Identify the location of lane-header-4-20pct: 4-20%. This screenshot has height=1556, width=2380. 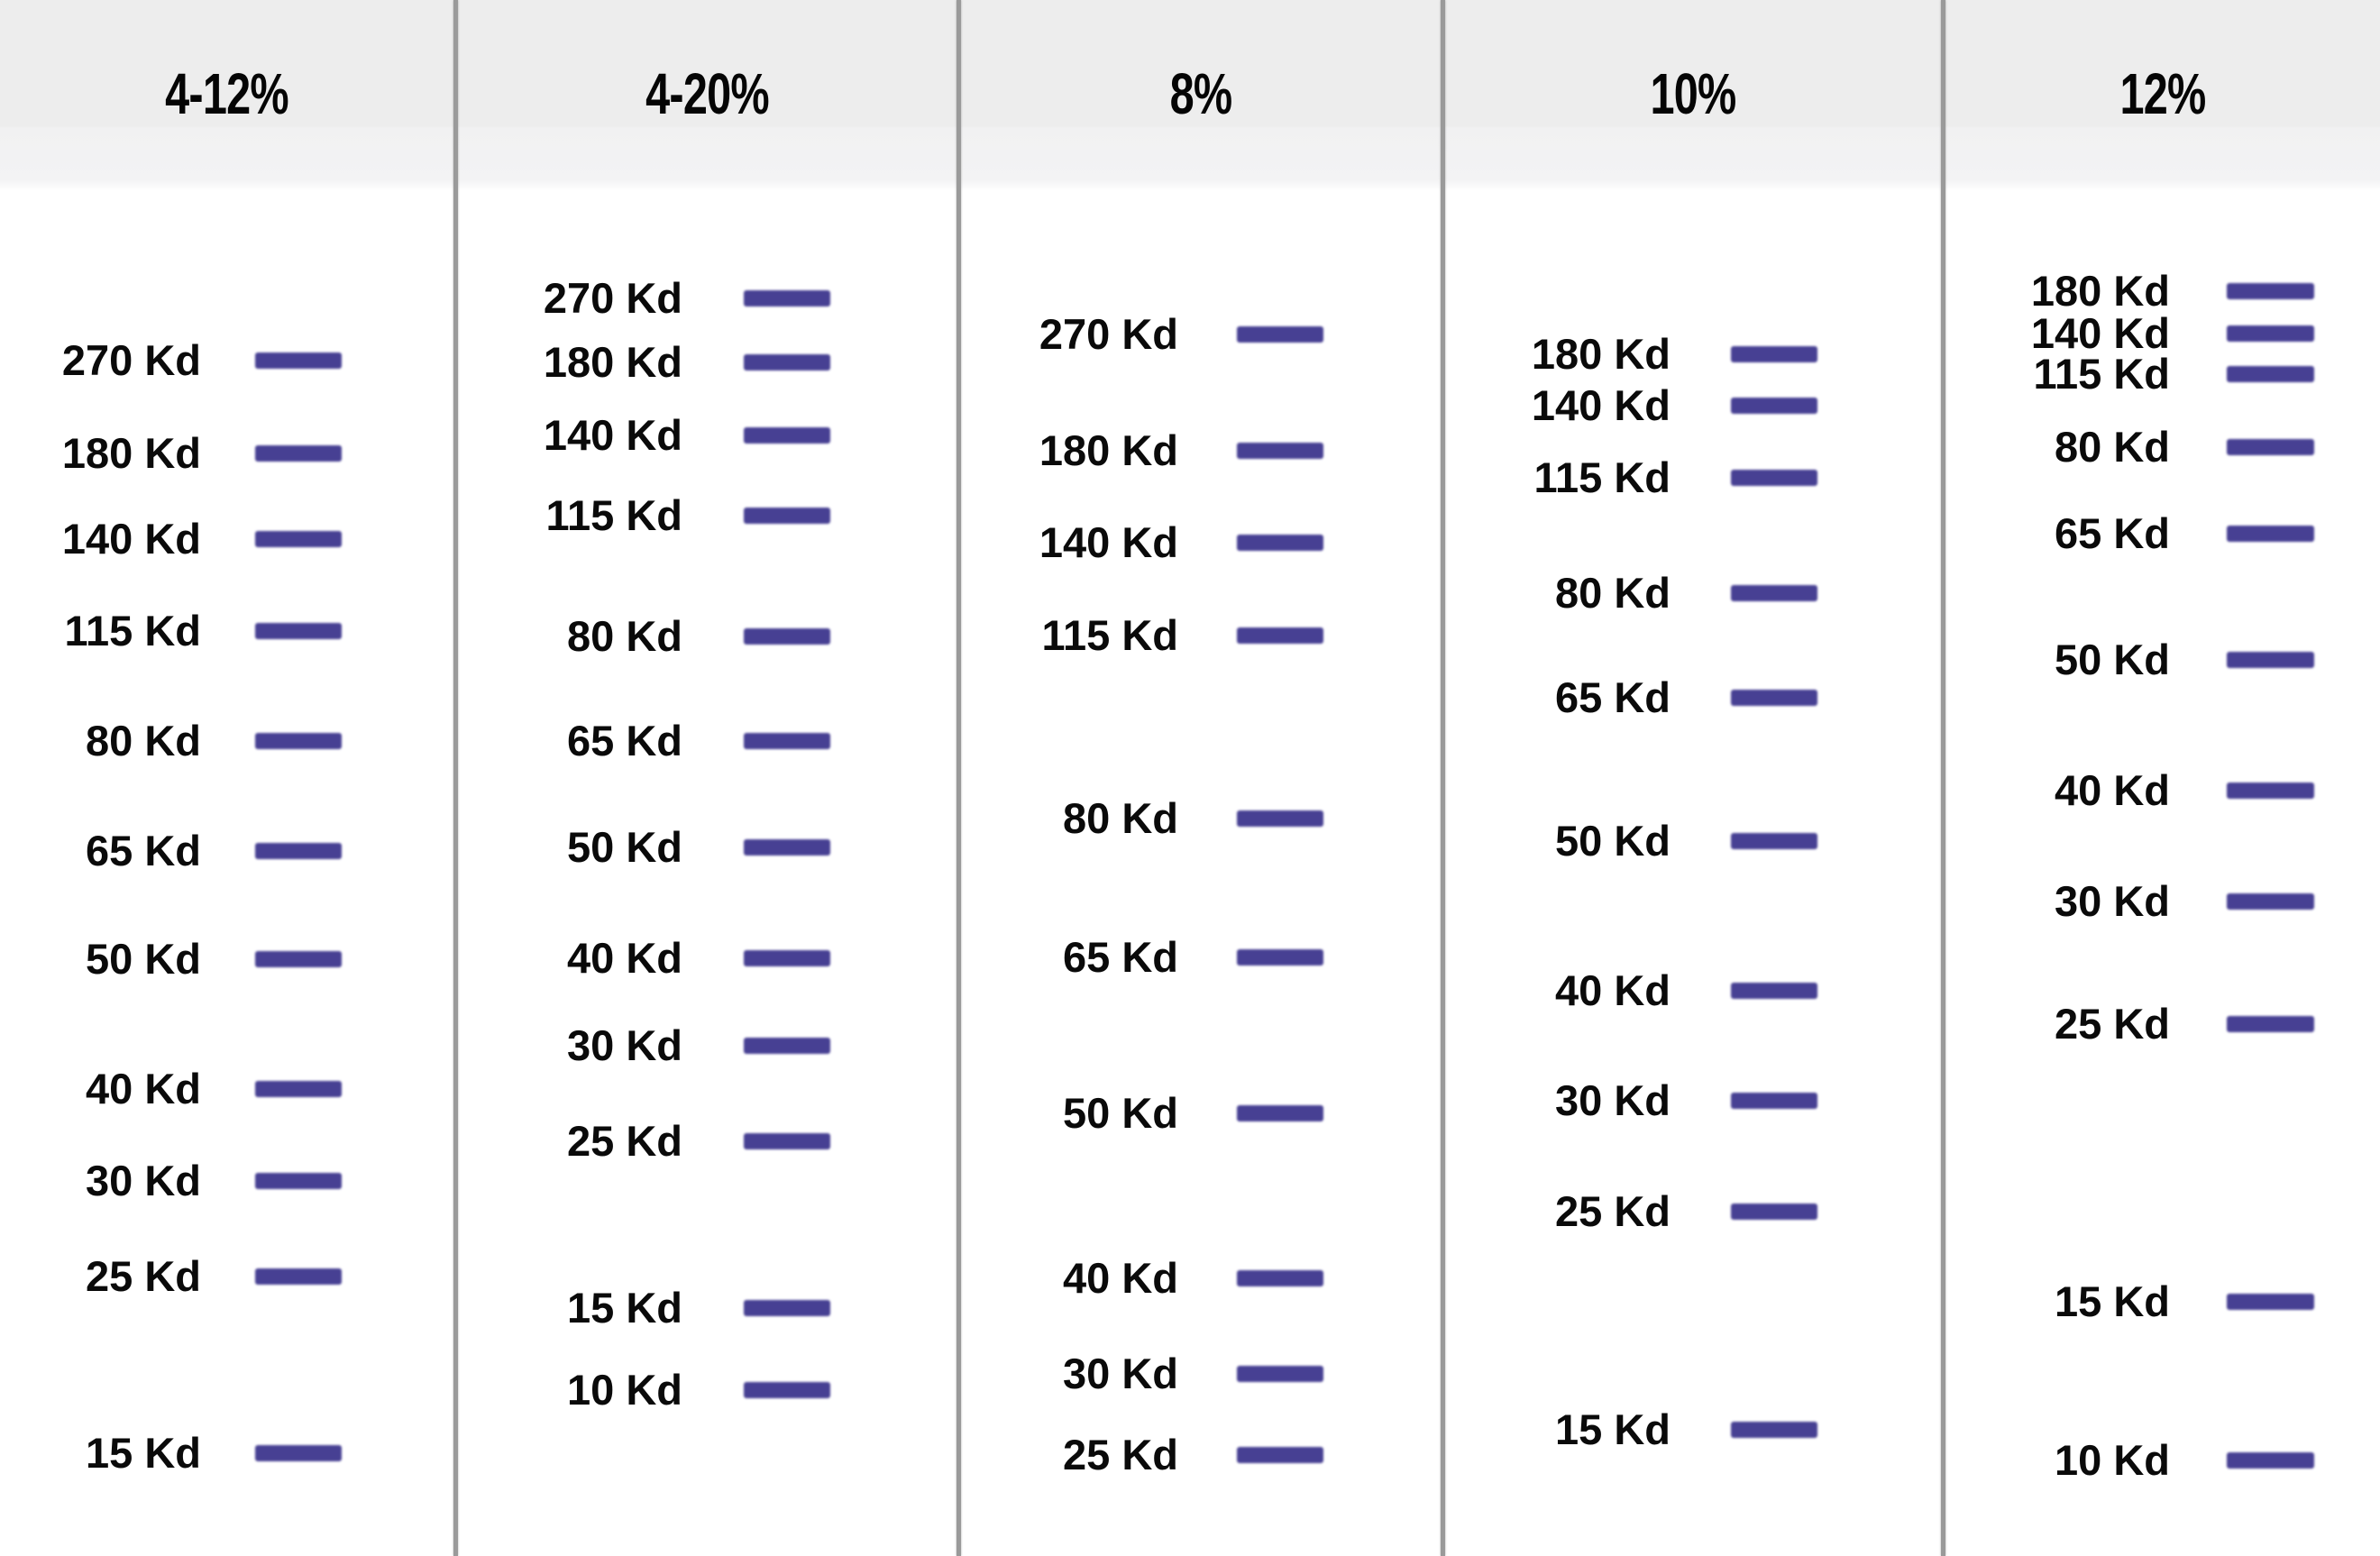
(707, 93).